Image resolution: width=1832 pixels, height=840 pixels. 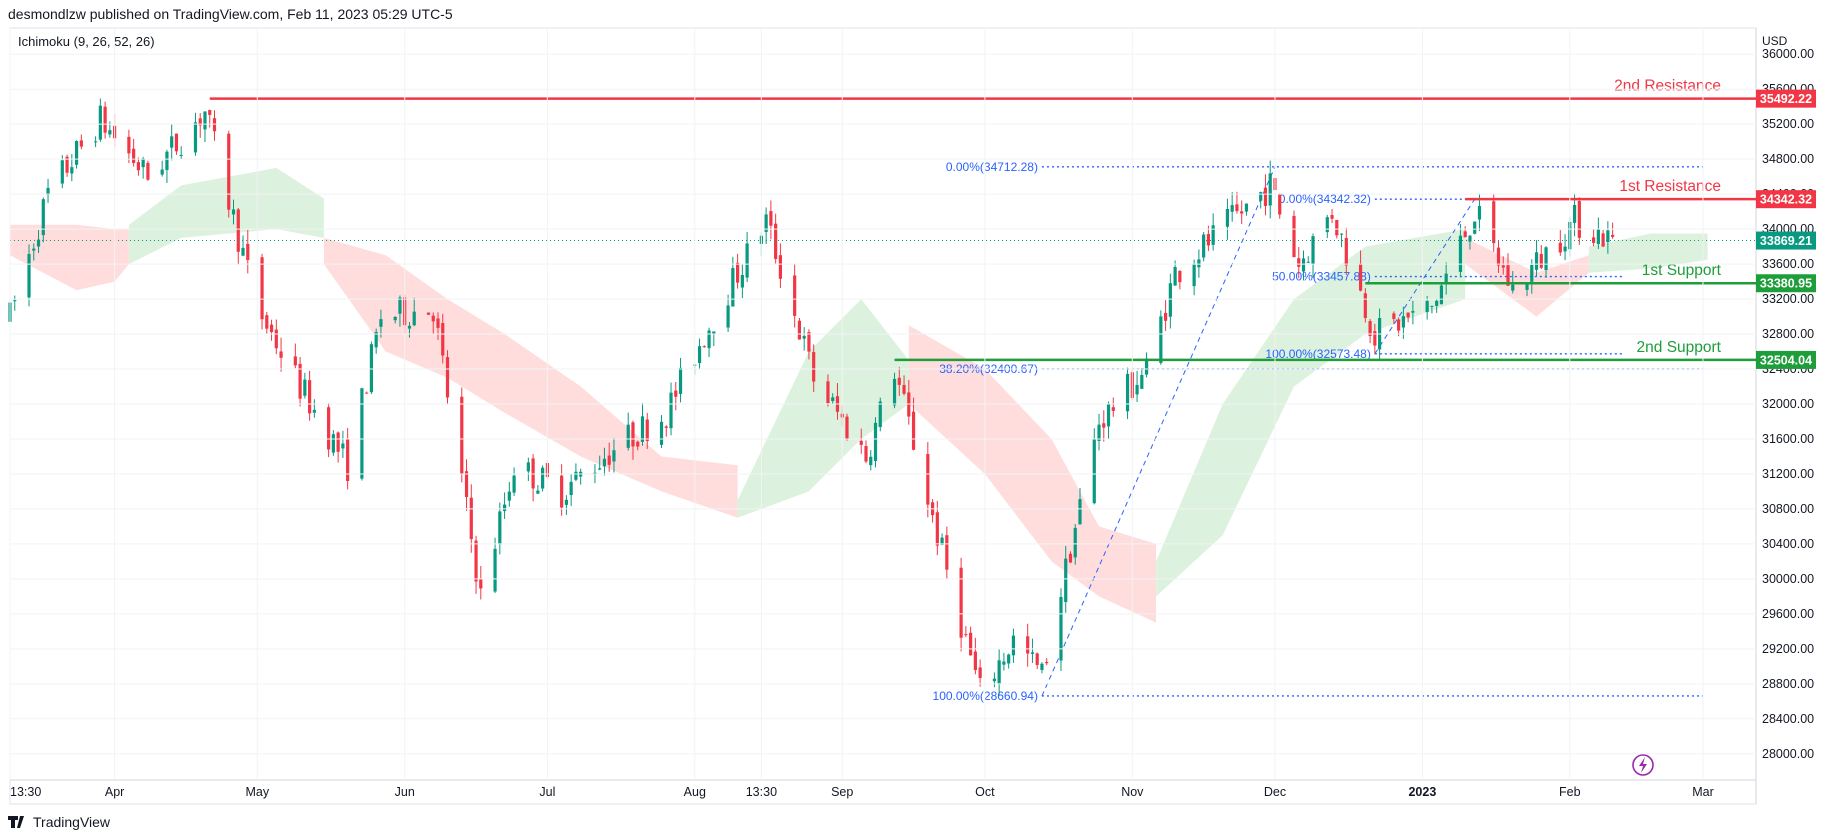 What do you see at coordinates (1425, 276) in the screenshot?
I see `fib-trend-line` at bounding box center [1425, 276].